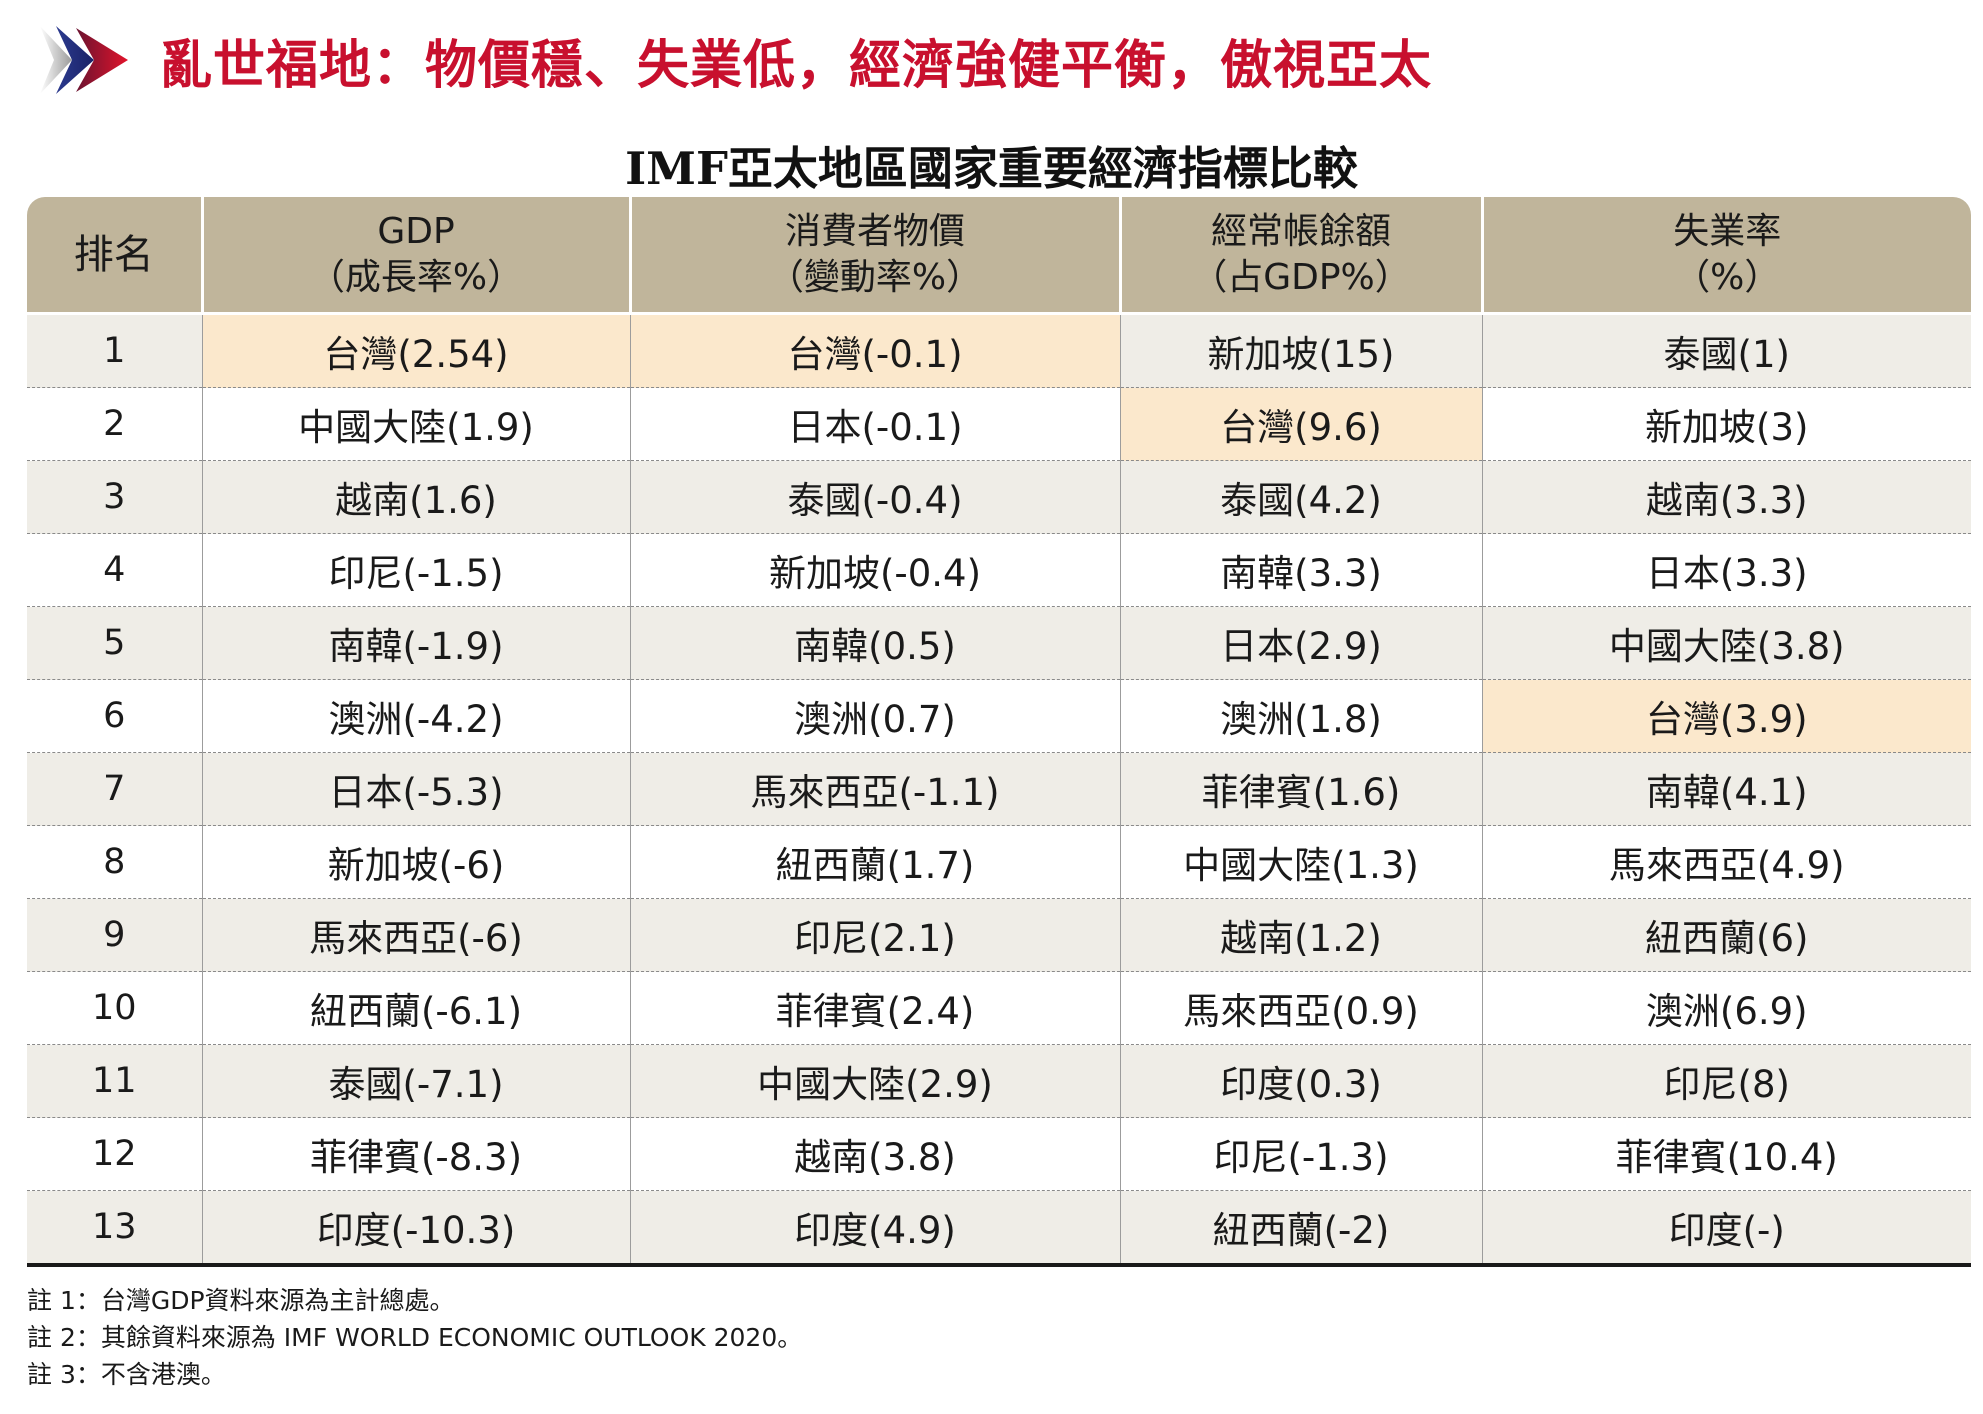 The width and height of the screenshot is (1983, 1414). I want to click on current-account-cell: 新加坡(15), so click(1300, 350).